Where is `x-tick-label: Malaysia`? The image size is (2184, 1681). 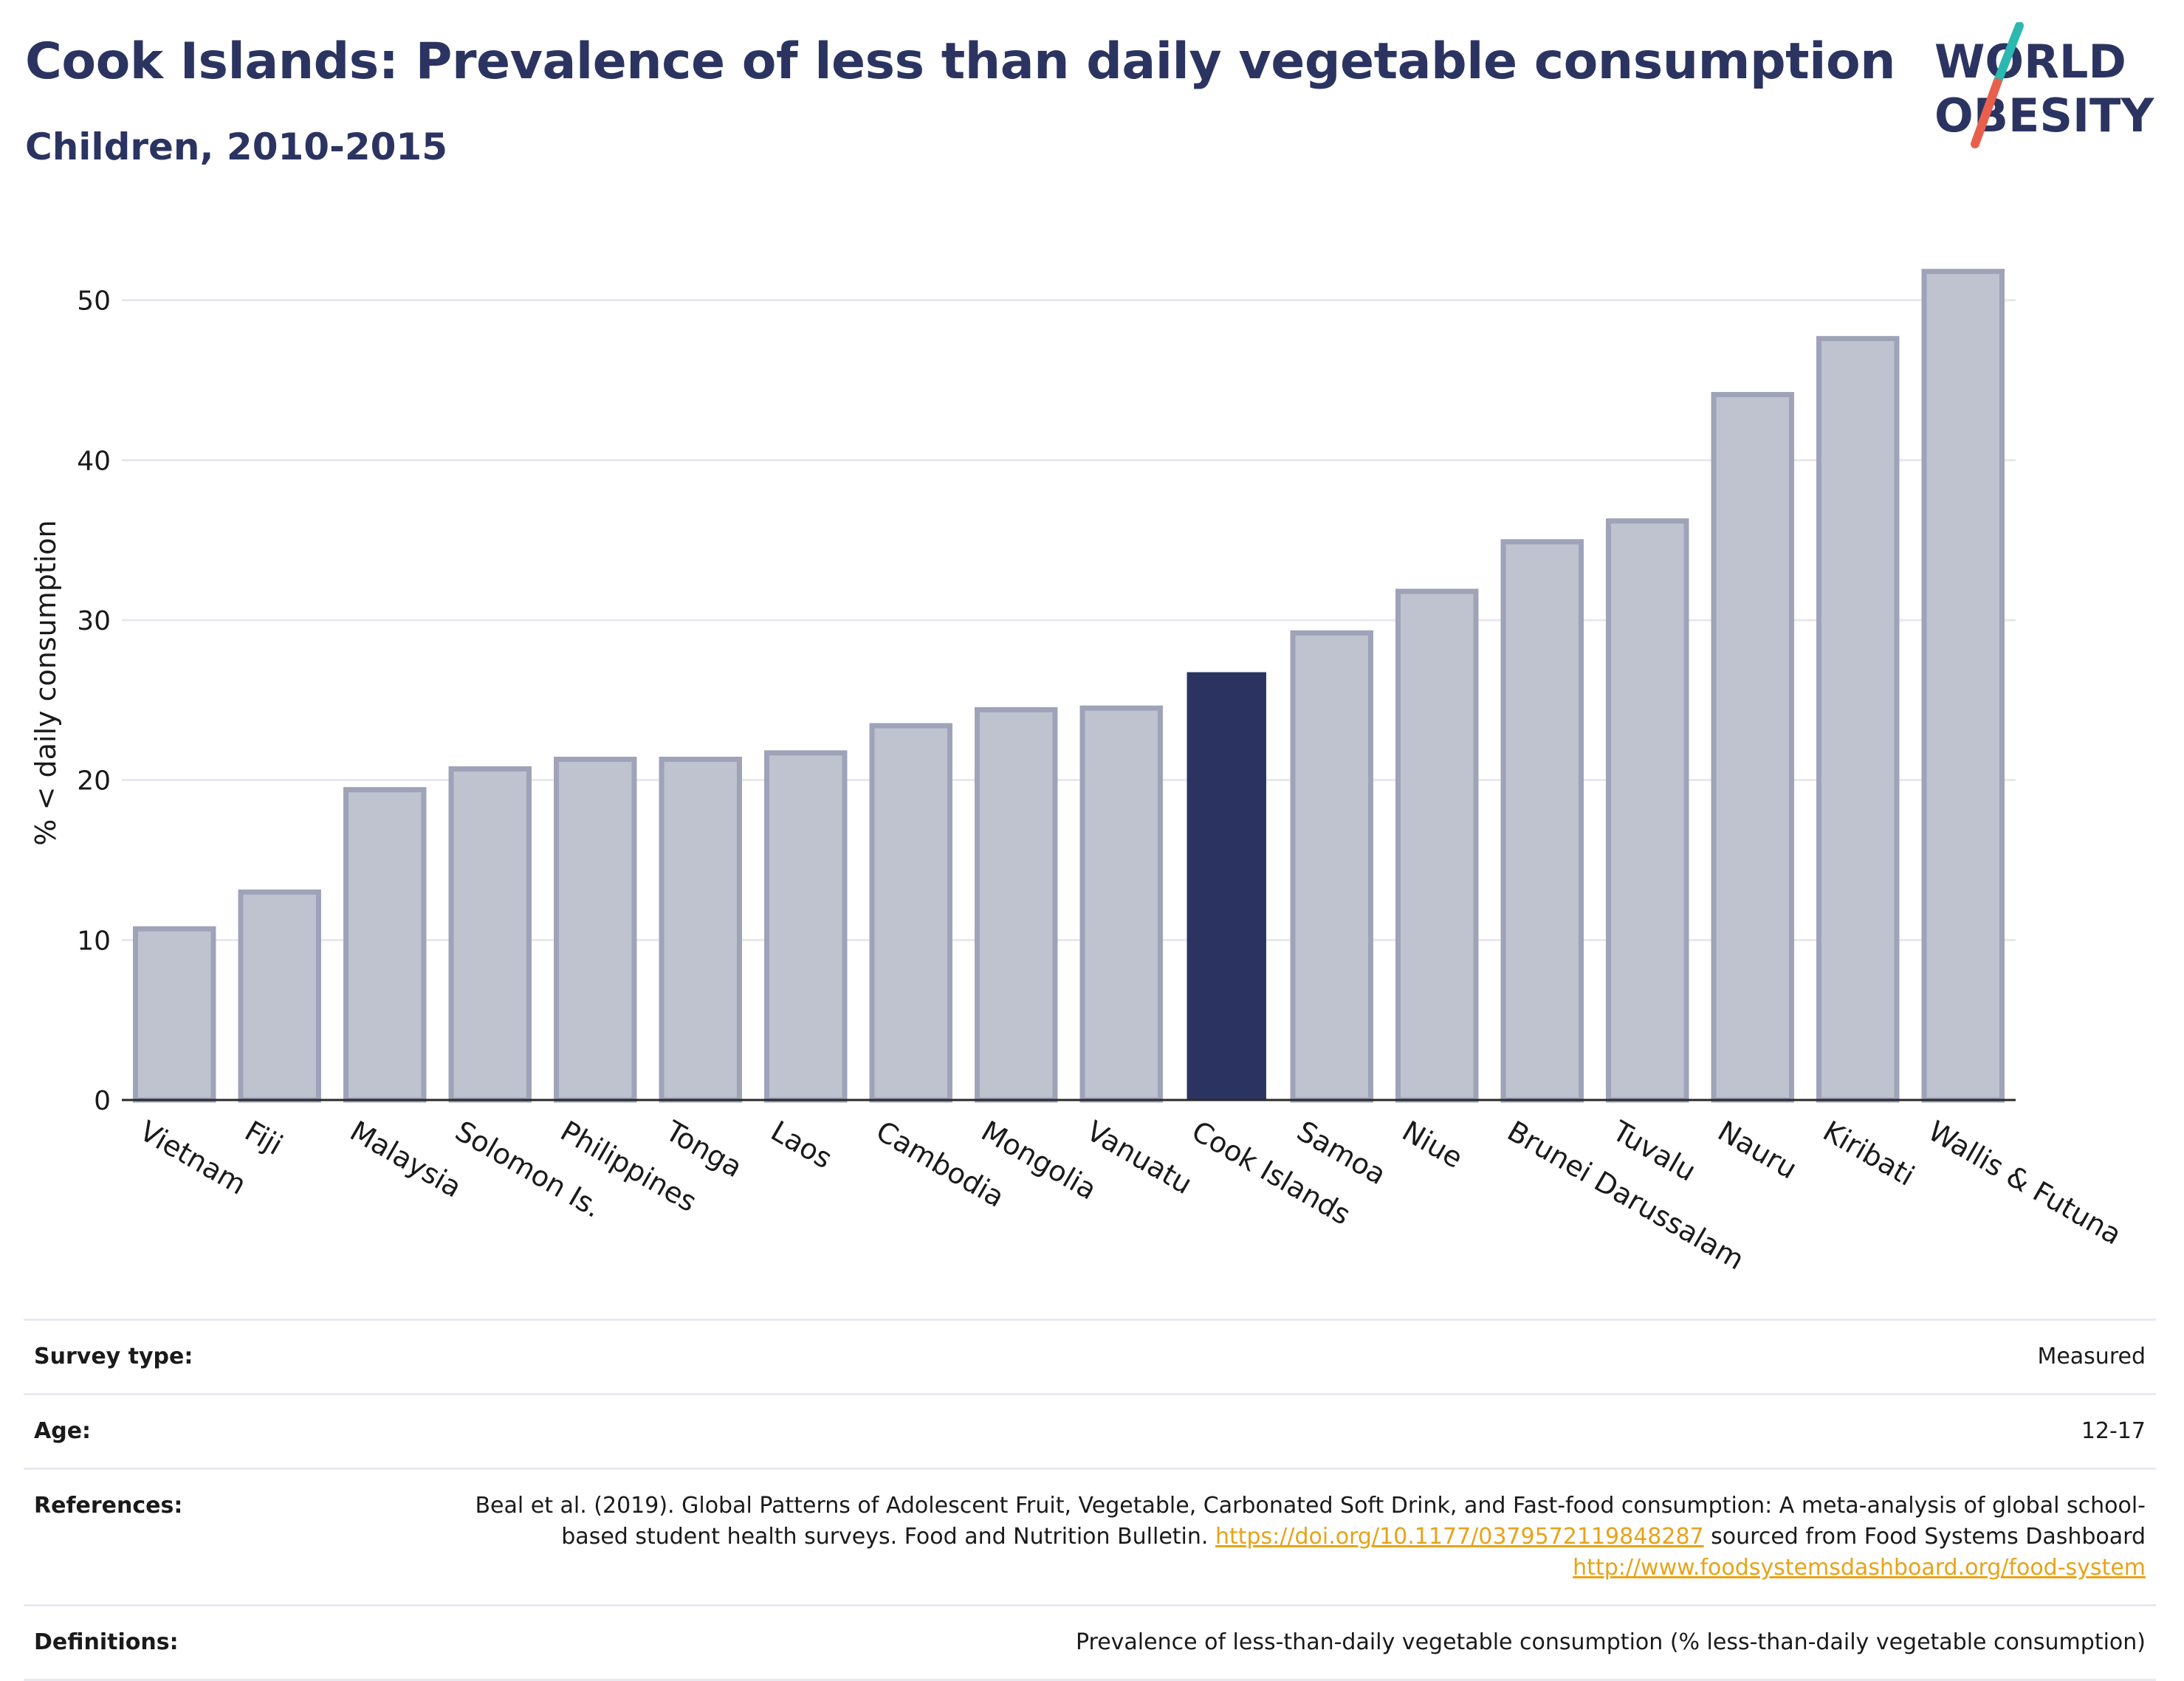
x-tick-label: Malaysia is located at coordinates (406, 1159).